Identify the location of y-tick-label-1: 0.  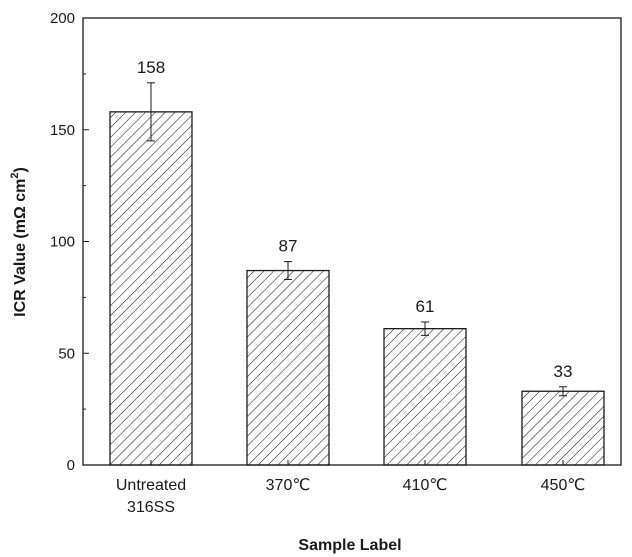
(71, 465).